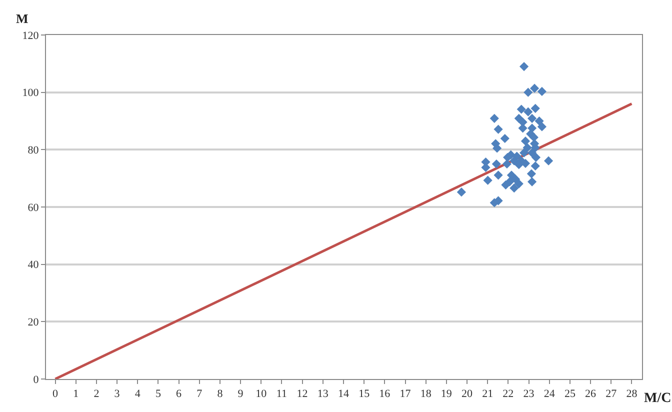 Image resolution: width=672 pixels, height=412 pixels. Describe the element at coordinates (426, 394) in the screenshot. I see `x-tick-label: 18` at that location.